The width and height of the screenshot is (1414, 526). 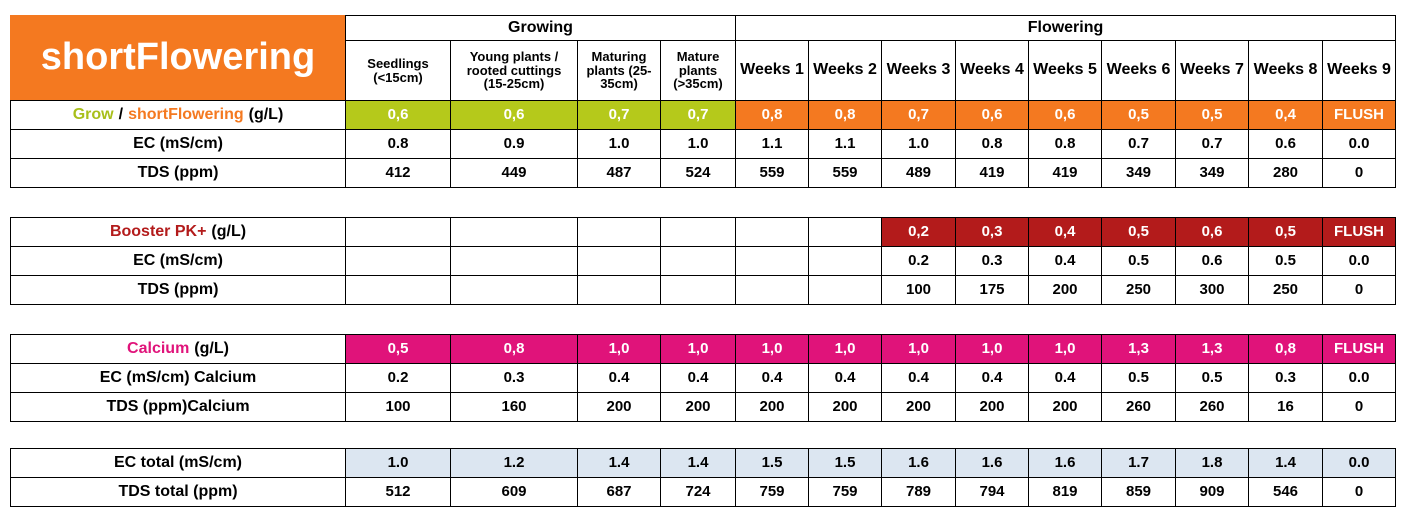 I want to click on value-cell: 1.2, so click(x=514, y=463).